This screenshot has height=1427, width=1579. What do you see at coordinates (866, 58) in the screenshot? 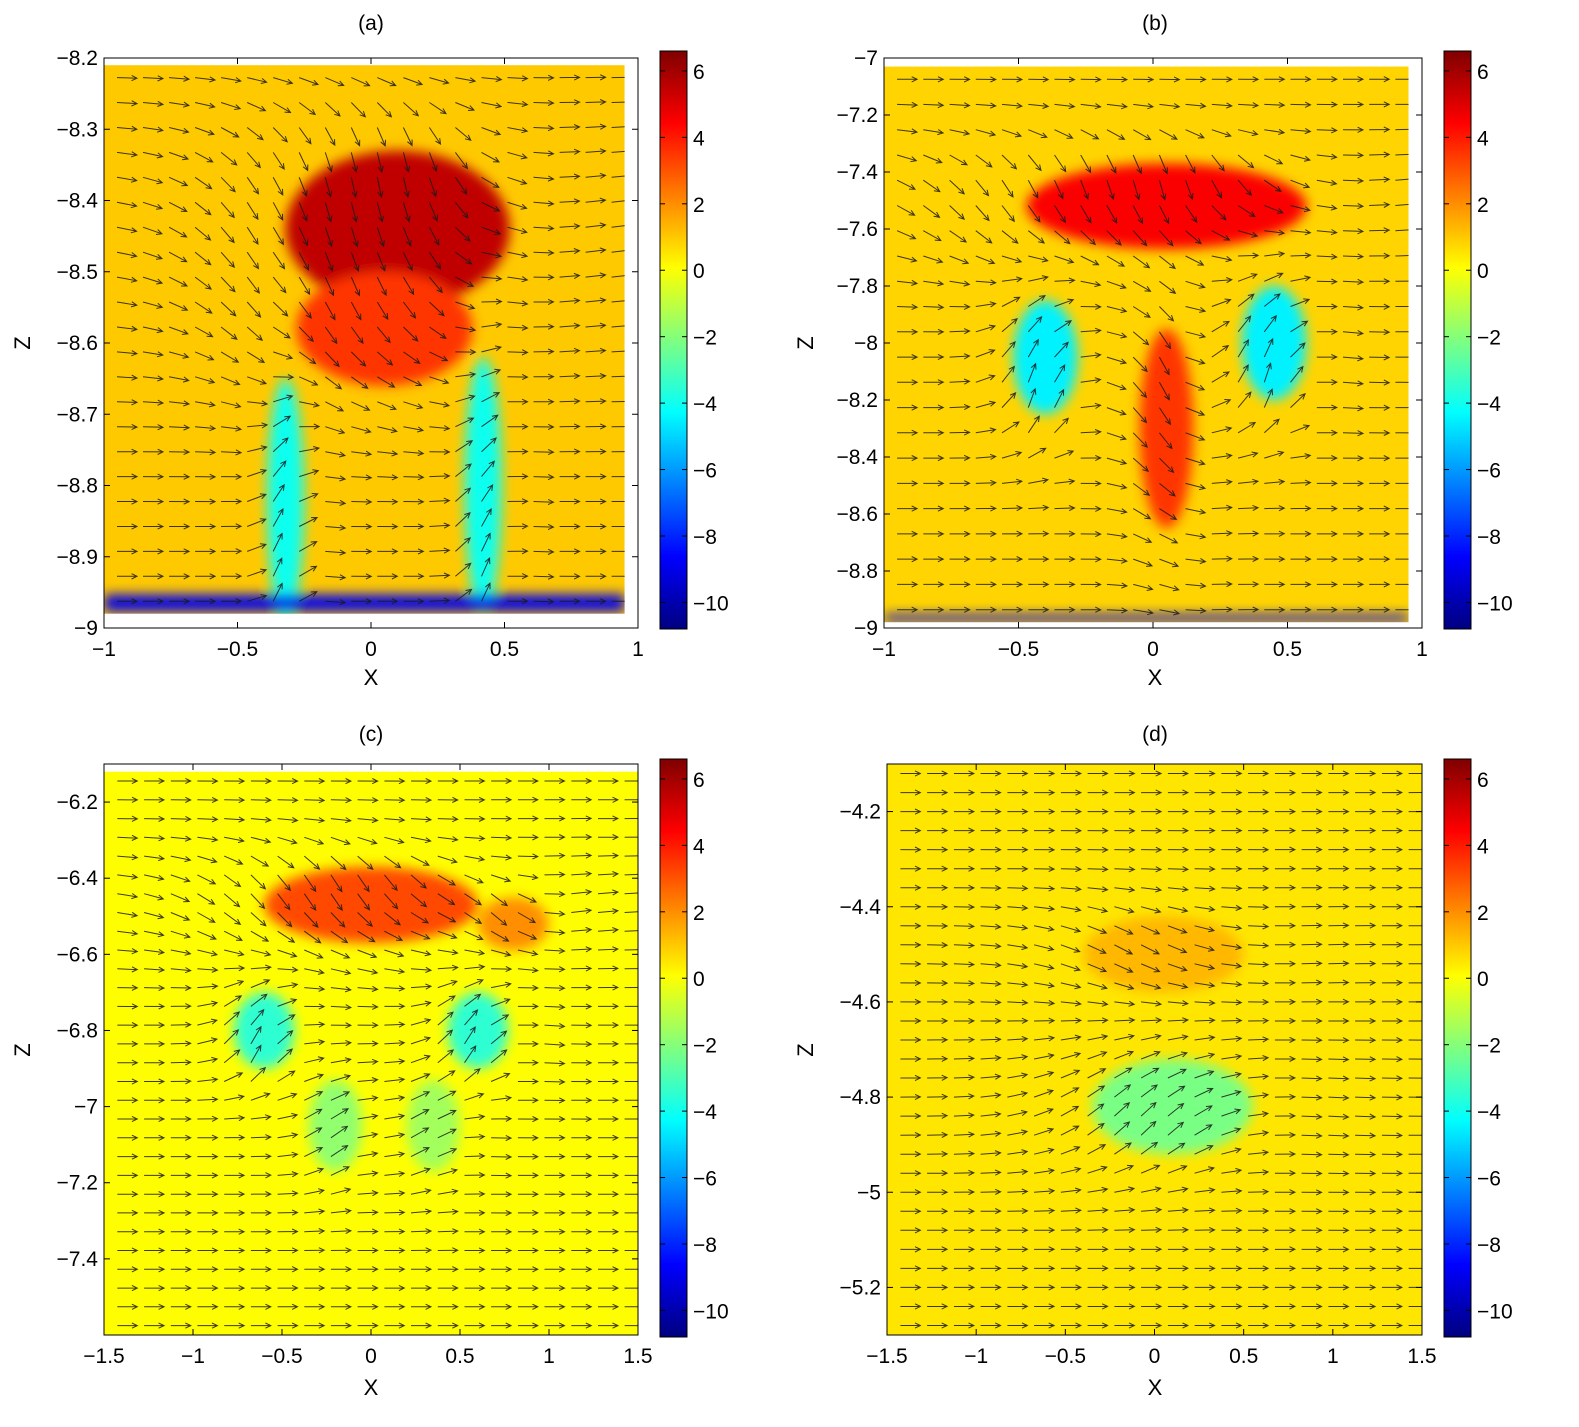
I see `panel-b-ytick-label: −7` at bounding box center [866, 58].